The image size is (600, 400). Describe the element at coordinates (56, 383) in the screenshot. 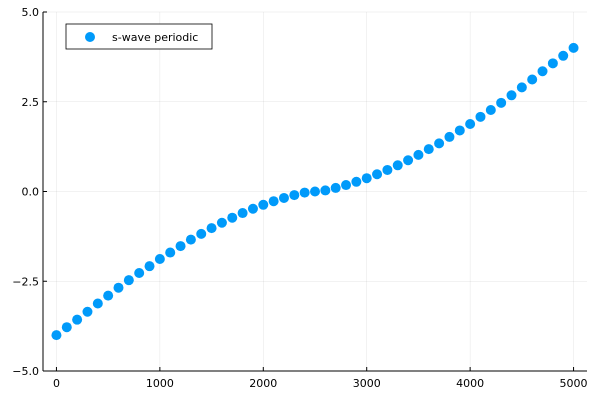

I see `x-tick-label: 0` at that location.